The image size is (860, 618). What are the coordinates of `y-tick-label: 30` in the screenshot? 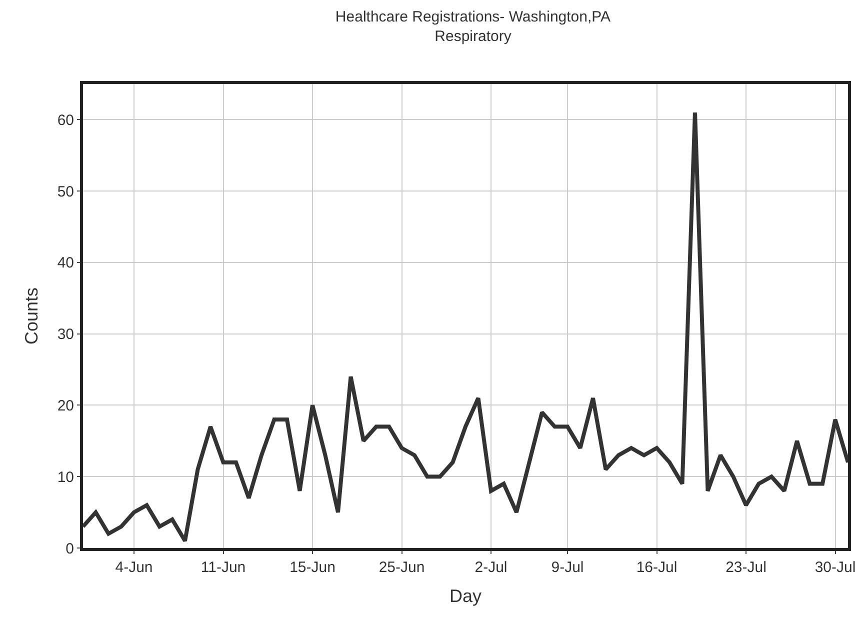 It's located at (65, 335).